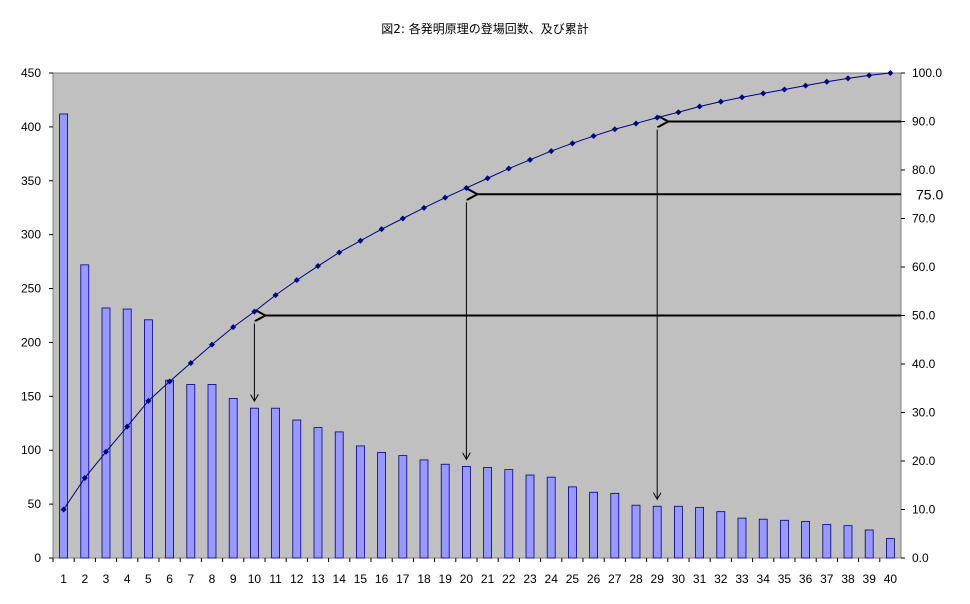 The width and height of the screenshot is (970, 604). What do you see at coordinates (403, 579) in the screenshot?
I see `x-tick-label: 17` at bounding box center [403, 579].